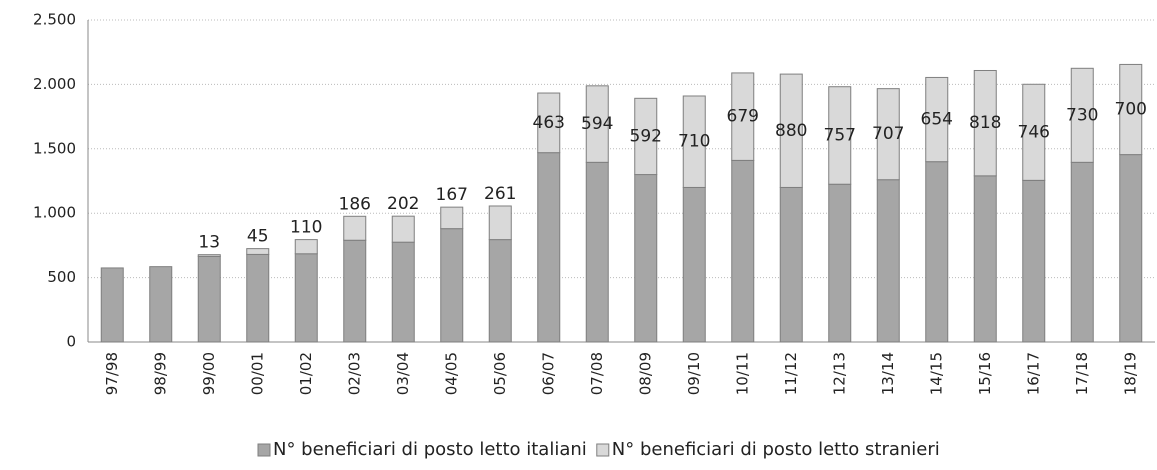 The height and width of the screenshot is (470, 1157). I want to click on data-label: 679, so click(743, 117).